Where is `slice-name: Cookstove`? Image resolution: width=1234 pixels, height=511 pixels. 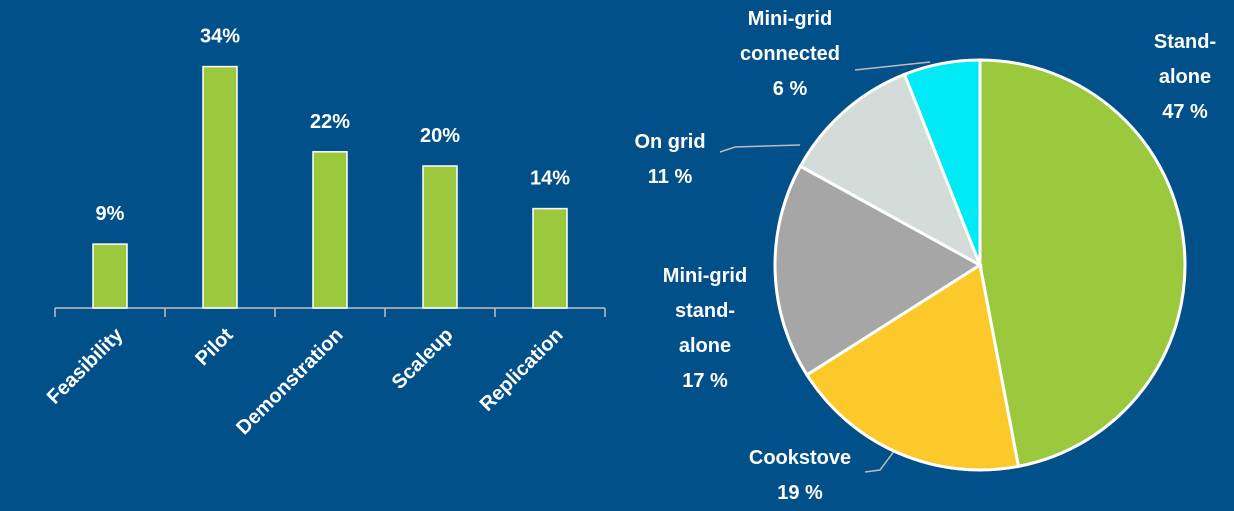
slice-name: Cookstove is located at coordinates (800, 458).